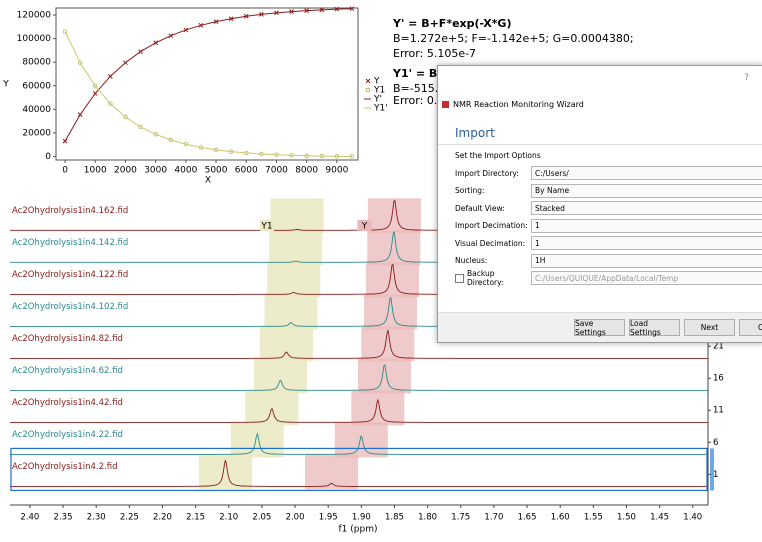  I want to click on legend-label: Y', so click(377, 100).